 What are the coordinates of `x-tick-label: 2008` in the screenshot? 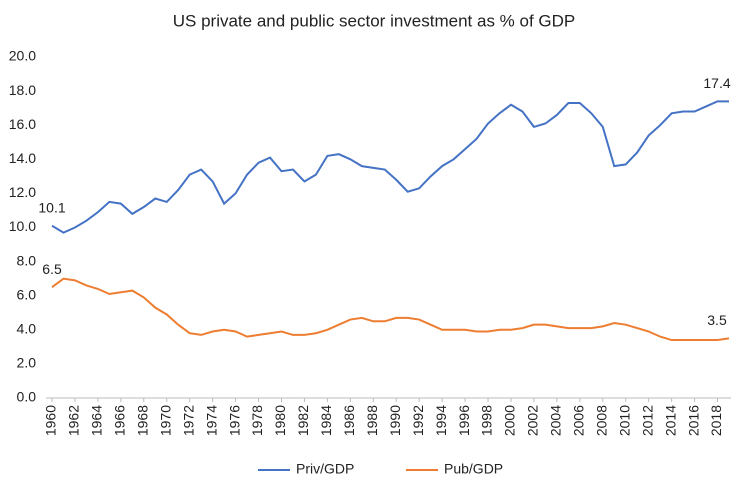 It's located at (601, 420).